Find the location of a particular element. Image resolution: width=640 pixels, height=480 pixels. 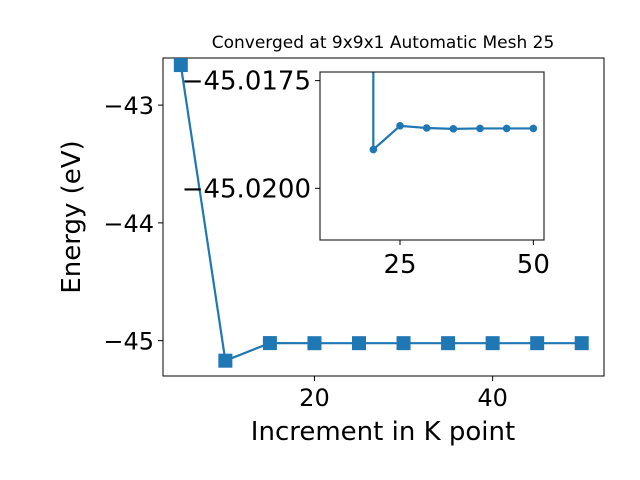

inset-axes-frame is located at coordinates (432, 156).